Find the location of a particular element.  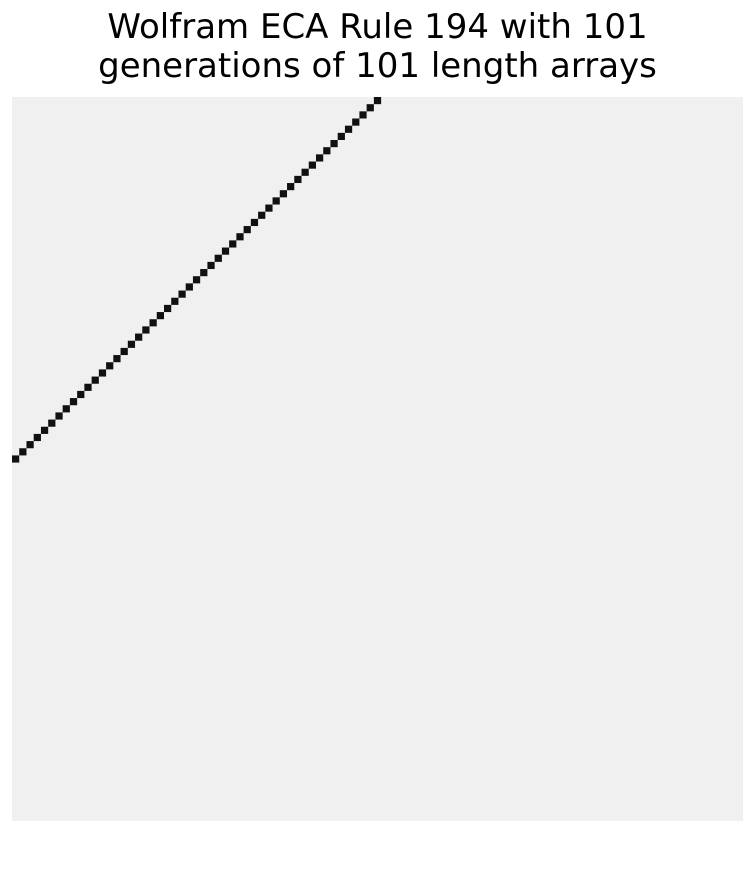

live-cell-r30-c20 is located at coordinates (160, 316).